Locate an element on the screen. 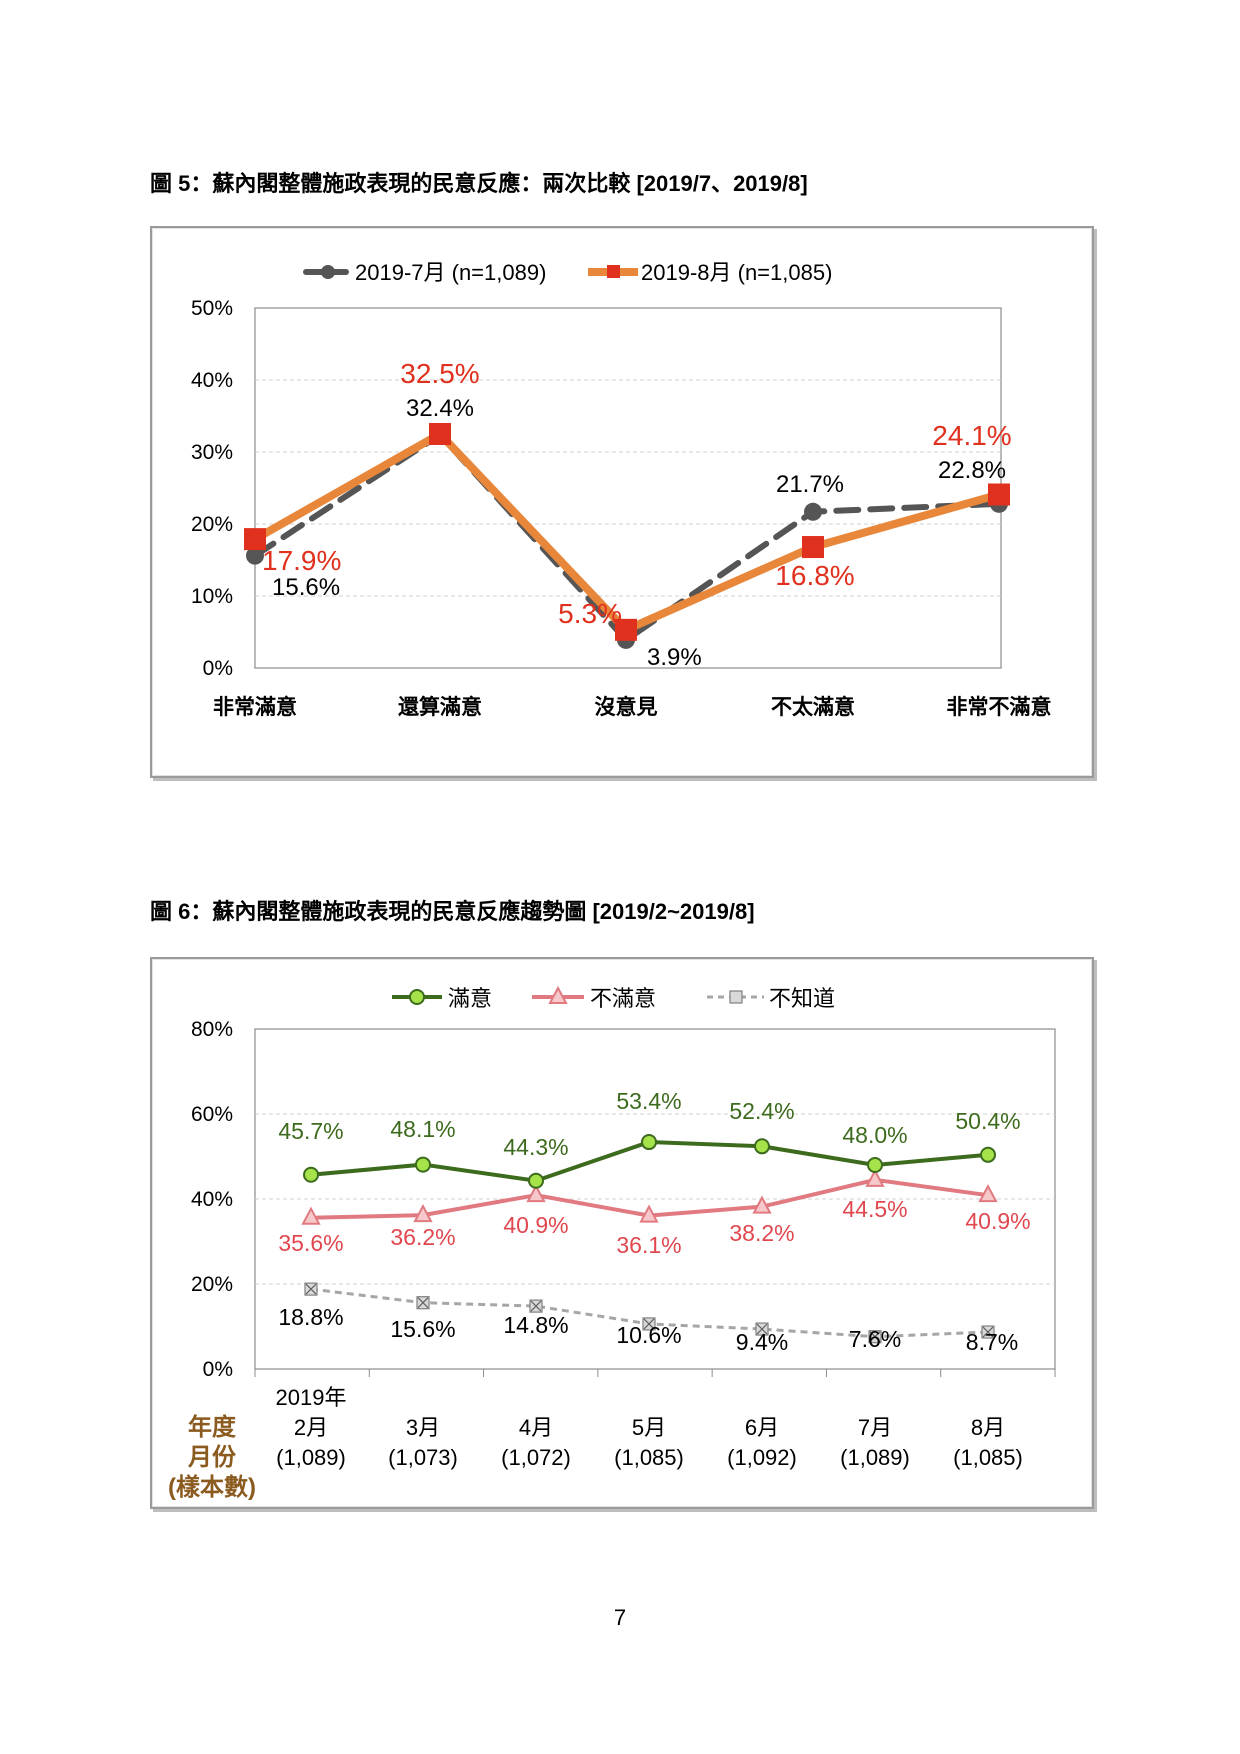 The image size is (1240, 1754). plot-area is located at coordinates (628, 488).